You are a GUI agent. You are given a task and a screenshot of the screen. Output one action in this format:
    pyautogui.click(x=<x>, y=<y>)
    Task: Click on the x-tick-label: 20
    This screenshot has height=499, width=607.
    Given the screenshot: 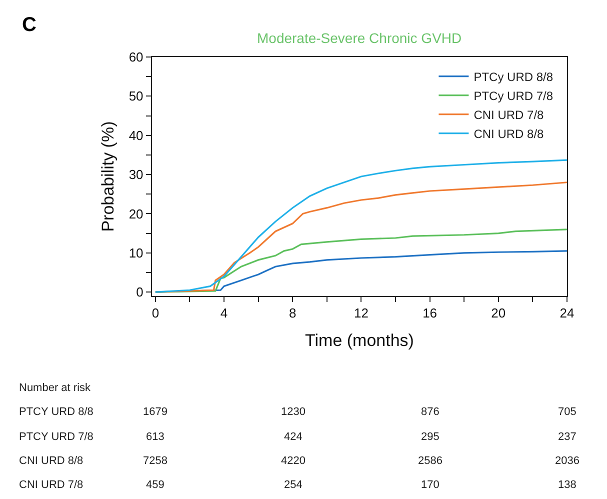 What is the action you would take?
    pyautogui.click(x=498, y=313)
    